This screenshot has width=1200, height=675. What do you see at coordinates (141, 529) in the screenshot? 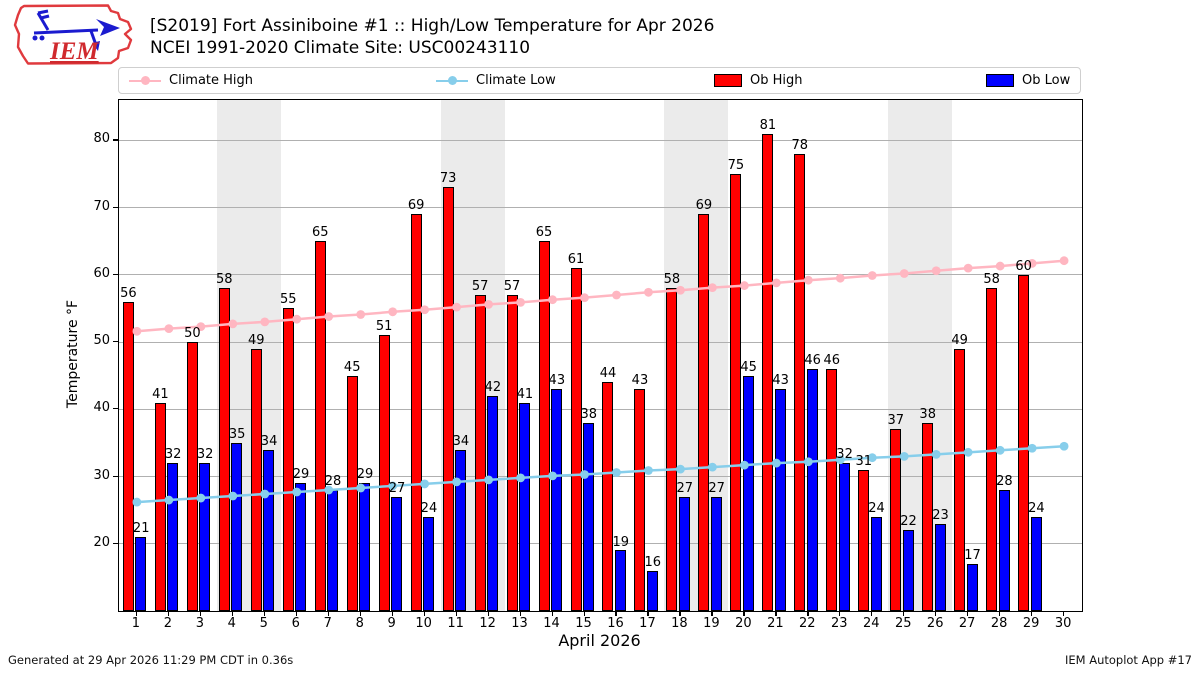
I see `bar-value-label: 21` at bounding box center [141, 529].